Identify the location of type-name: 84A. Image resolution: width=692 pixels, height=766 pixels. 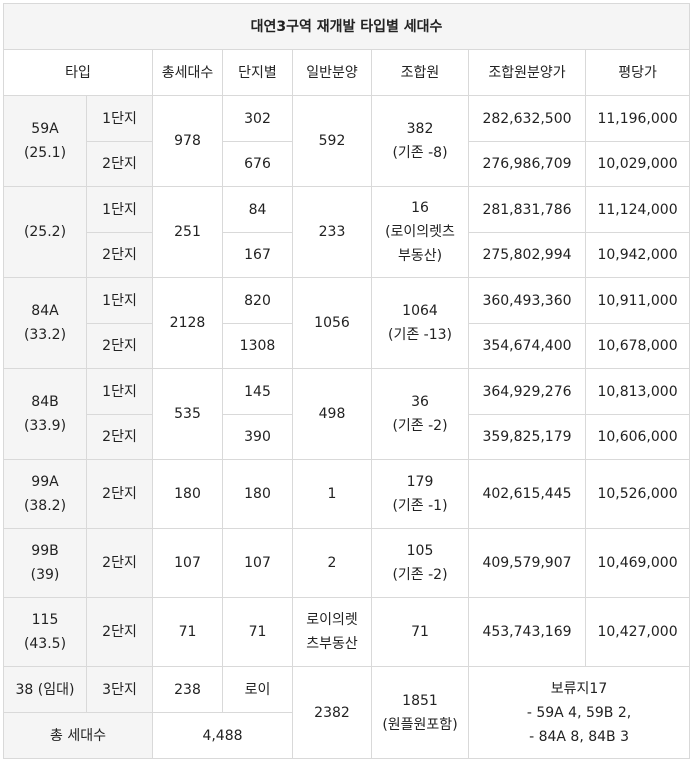
(45, 311).